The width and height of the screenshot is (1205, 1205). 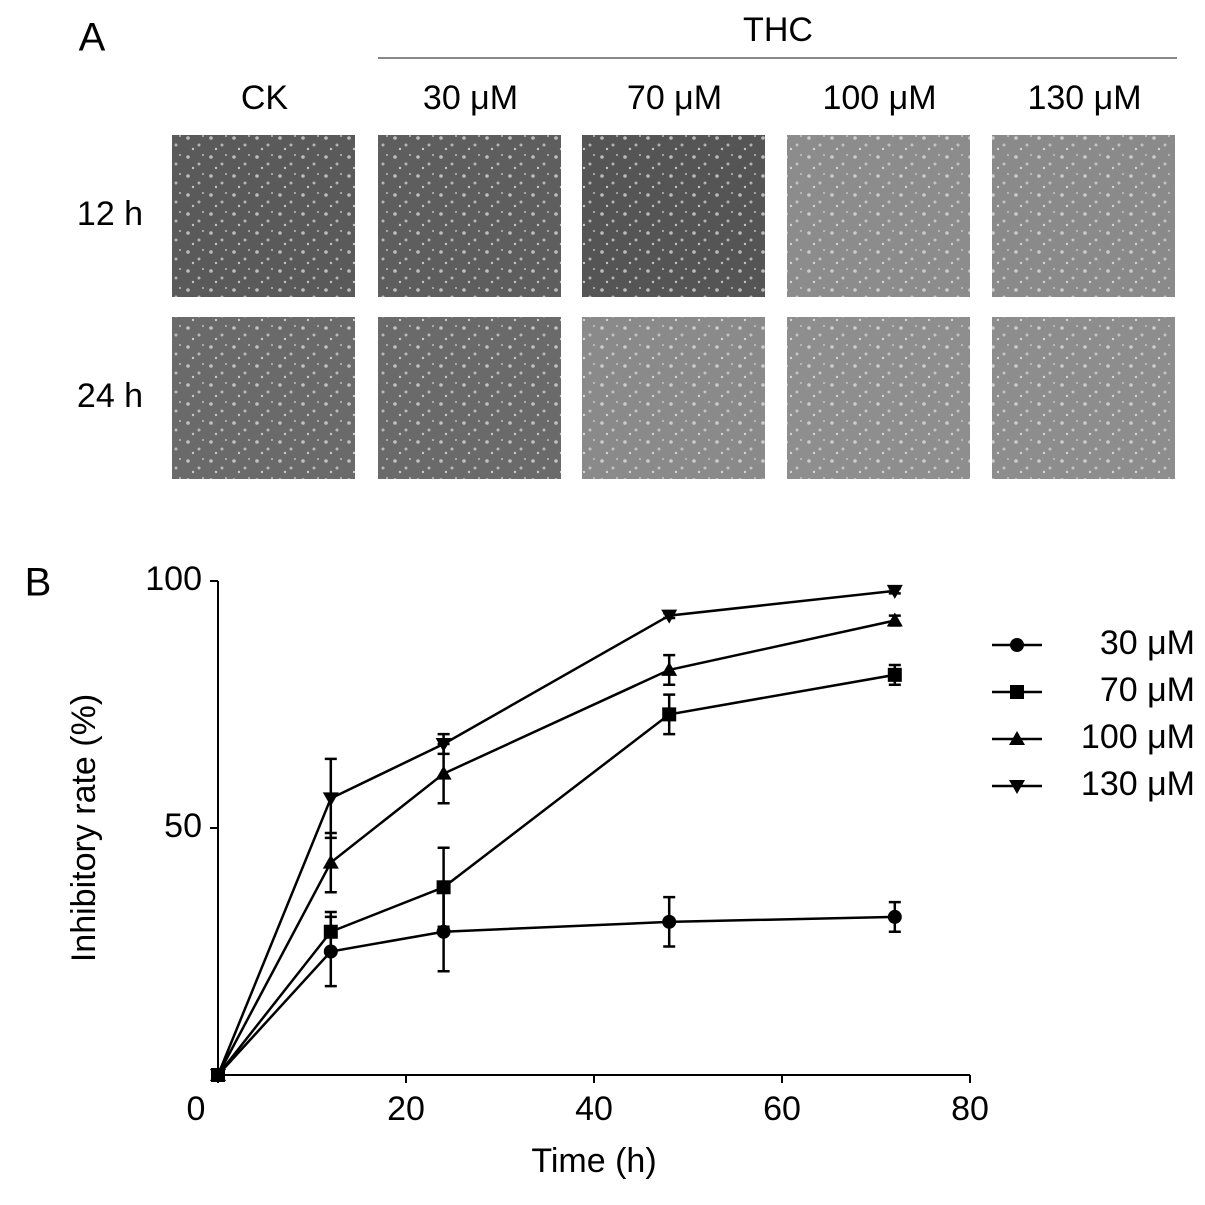 What do you see at coordinates (970, 1109) in the screenshot?
I see `x-tick-label: 80` at bounding box center [970, 1109].